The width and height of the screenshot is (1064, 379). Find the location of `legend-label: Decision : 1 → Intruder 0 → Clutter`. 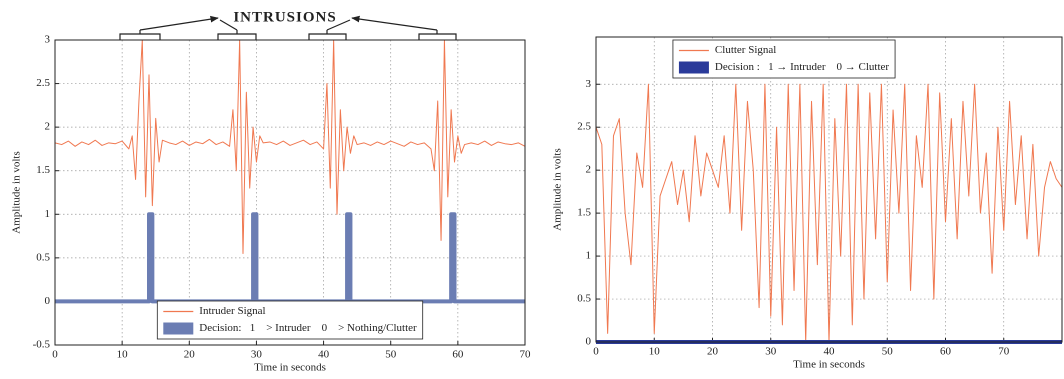

legend-label: Decision : 1 → Intruder 0 → Clutter is located at coordinates (802, 67).